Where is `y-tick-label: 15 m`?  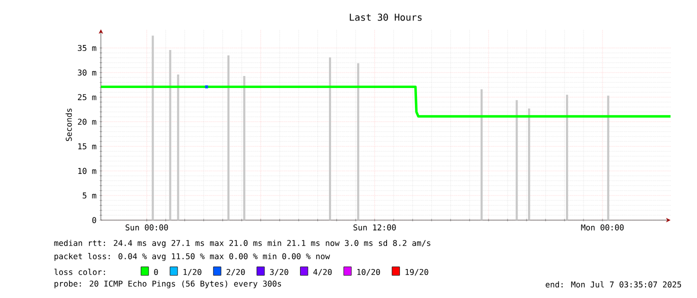 y-tick-label: 15 m is located at coordinates (87, 147).